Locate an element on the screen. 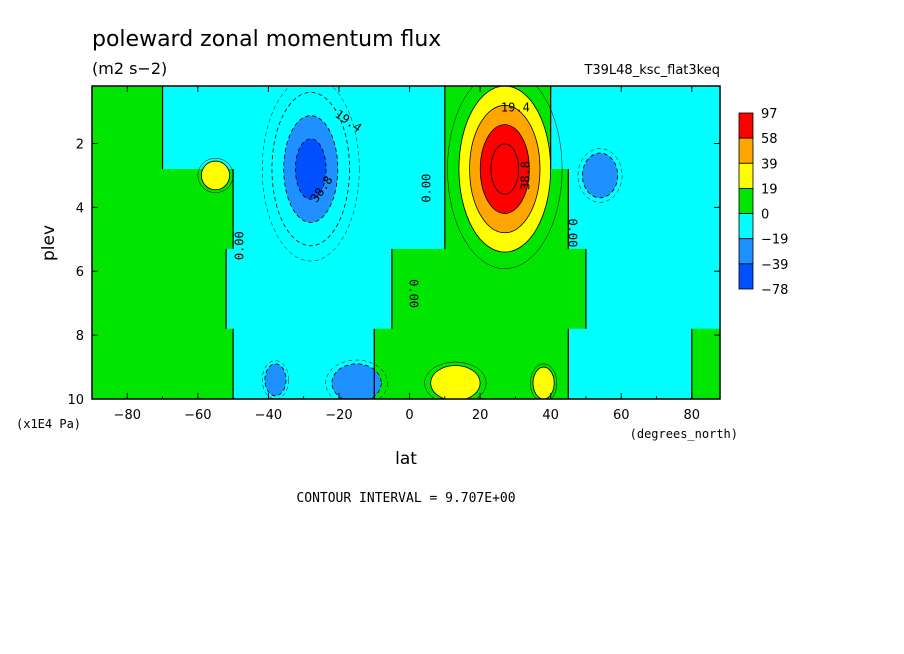 This screenshot has width=904, height=654. colorbar-label-2: 39 is located at coordinates (769, 164).